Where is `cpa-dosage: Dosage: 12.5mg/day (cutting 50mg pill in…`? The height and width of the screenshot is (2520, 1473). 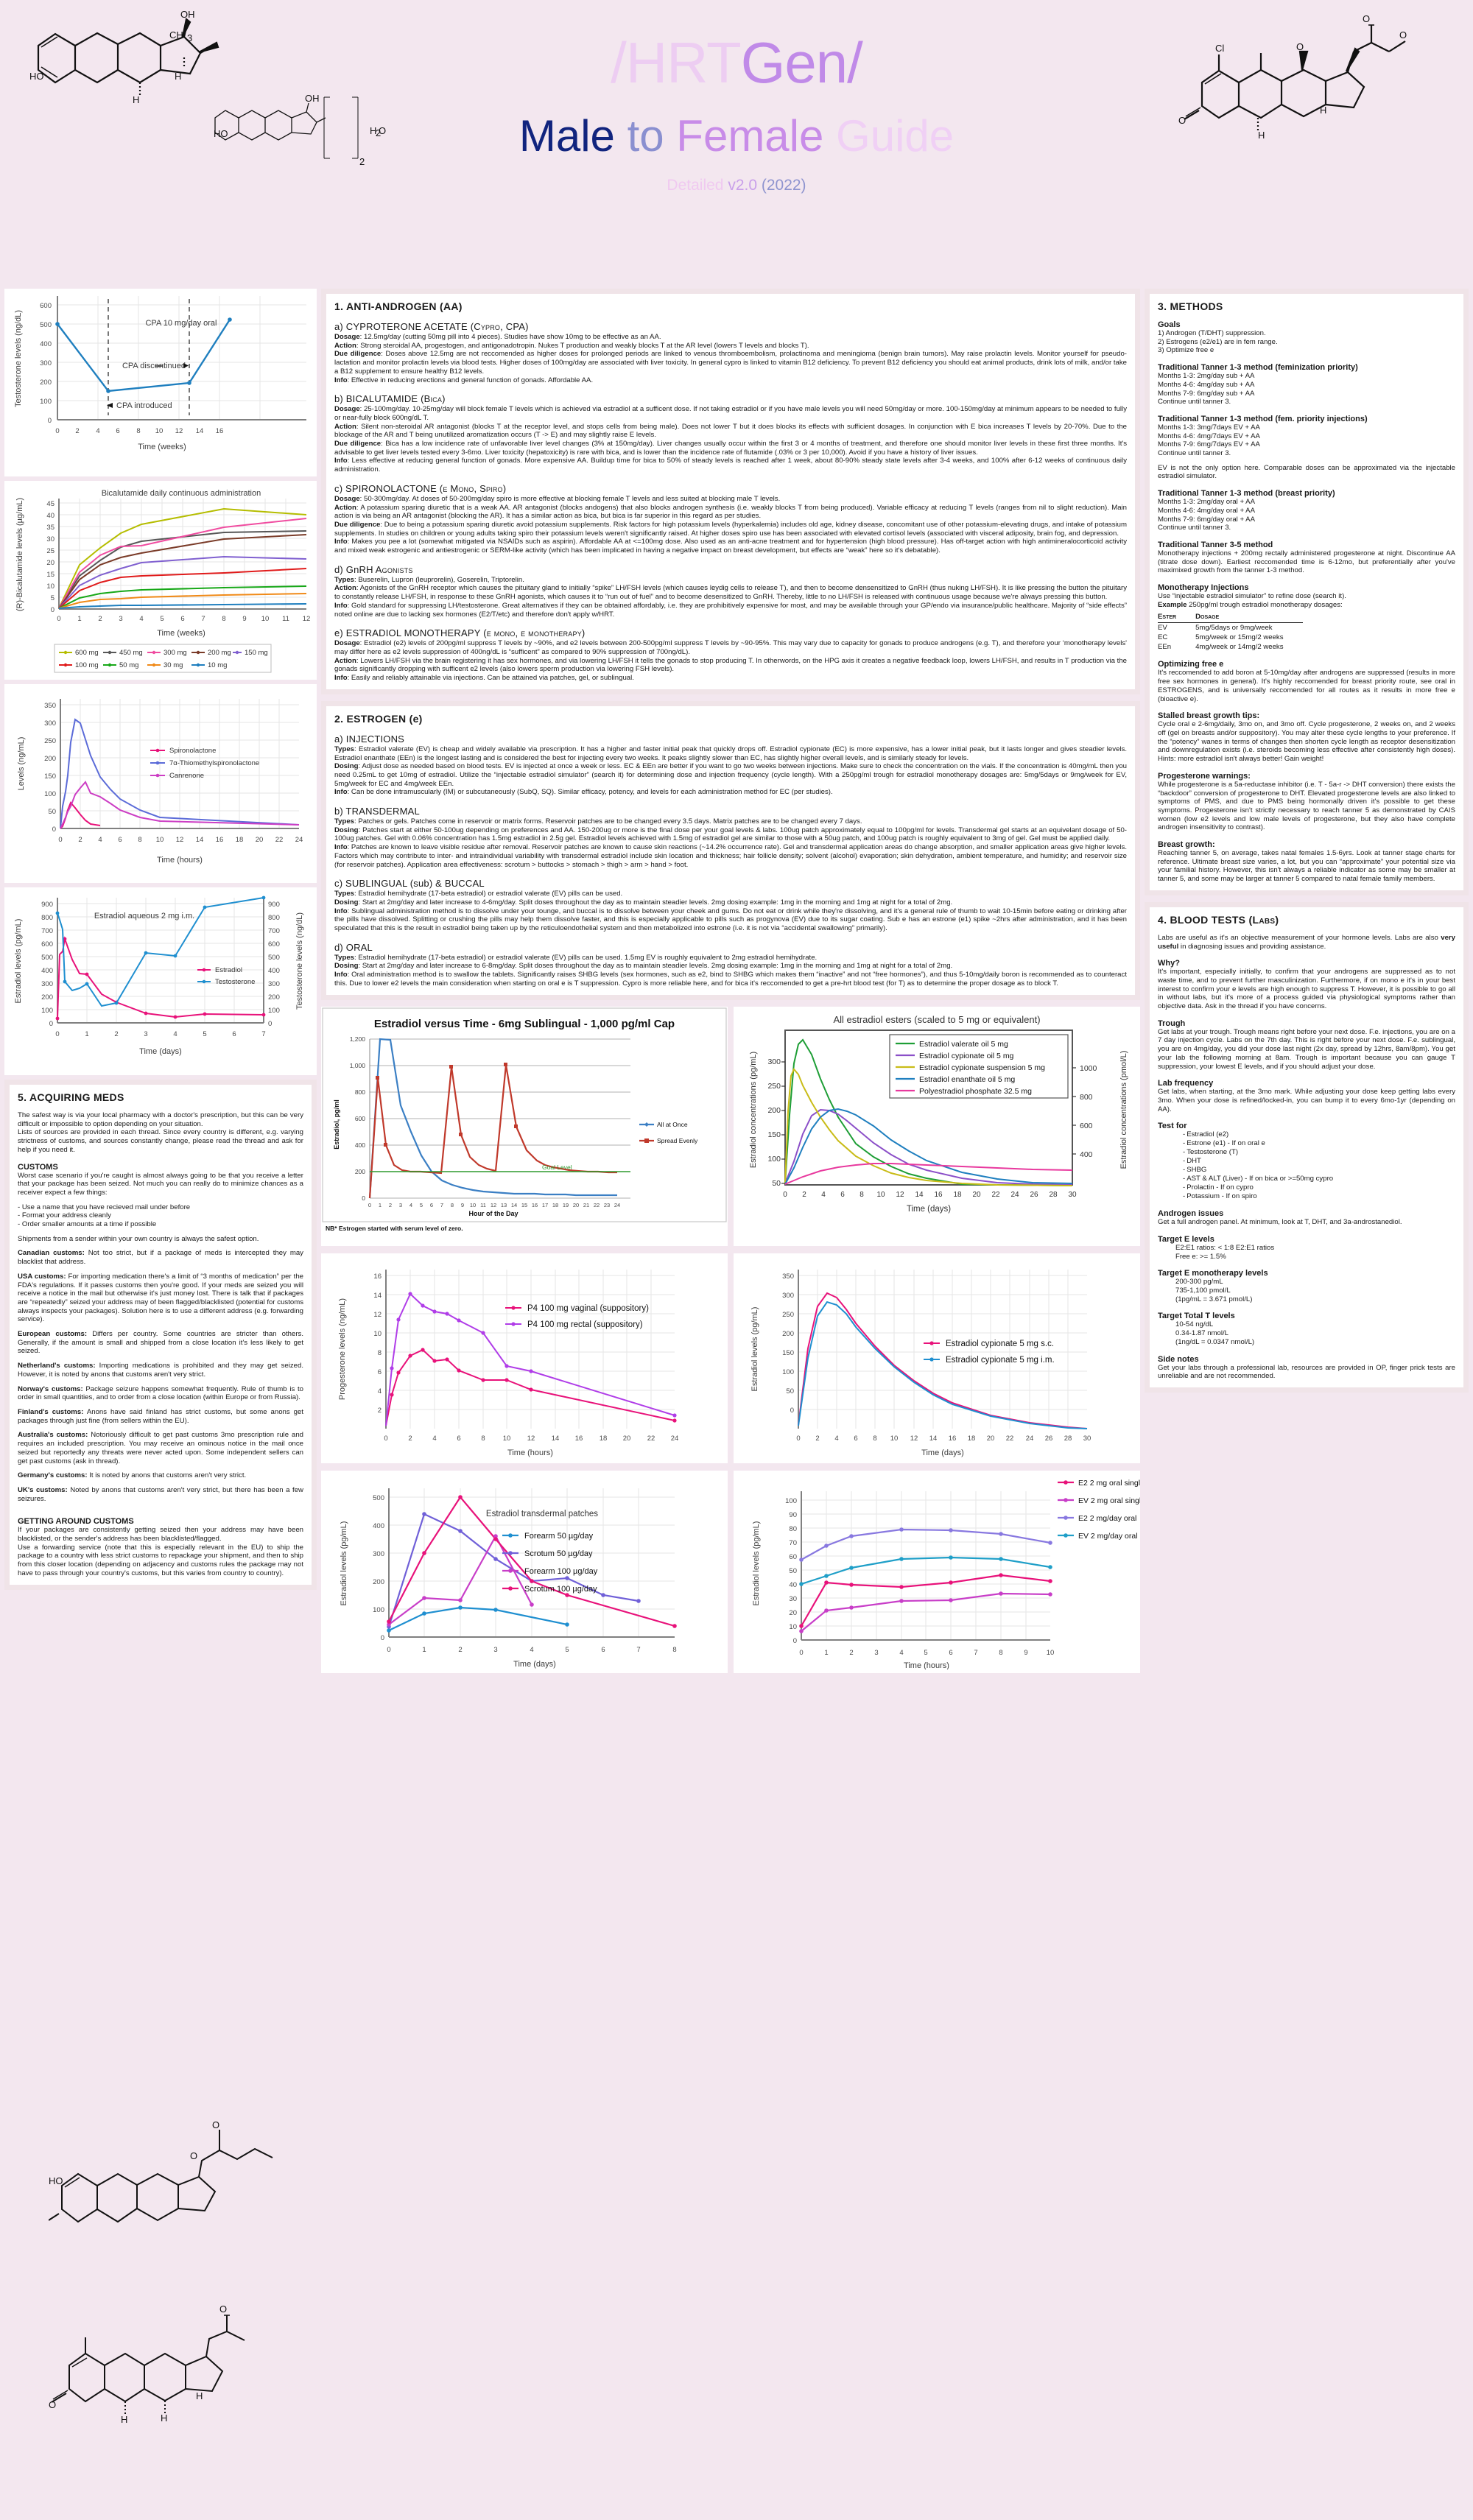
cpa-dosage: Dosage: 12.5mg/day (cutting 50mg pill in… is located at coordinates (498, 337).